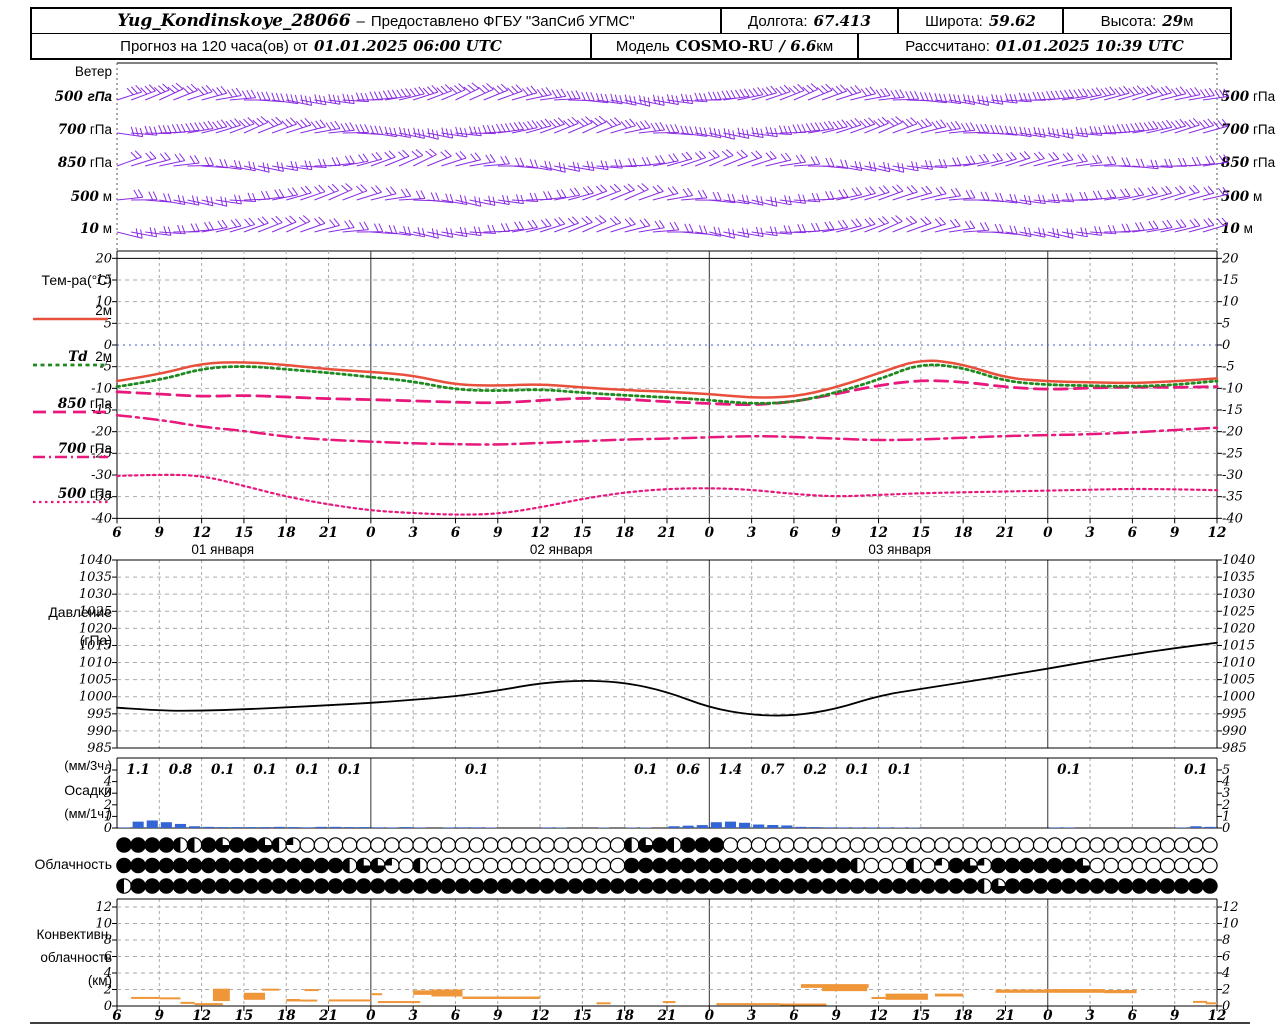 The image size is (1280, 1024). I want to click on provider-label: Предоставлено ФГБУ "ЗапСиб УГМС", so click(502, 21).